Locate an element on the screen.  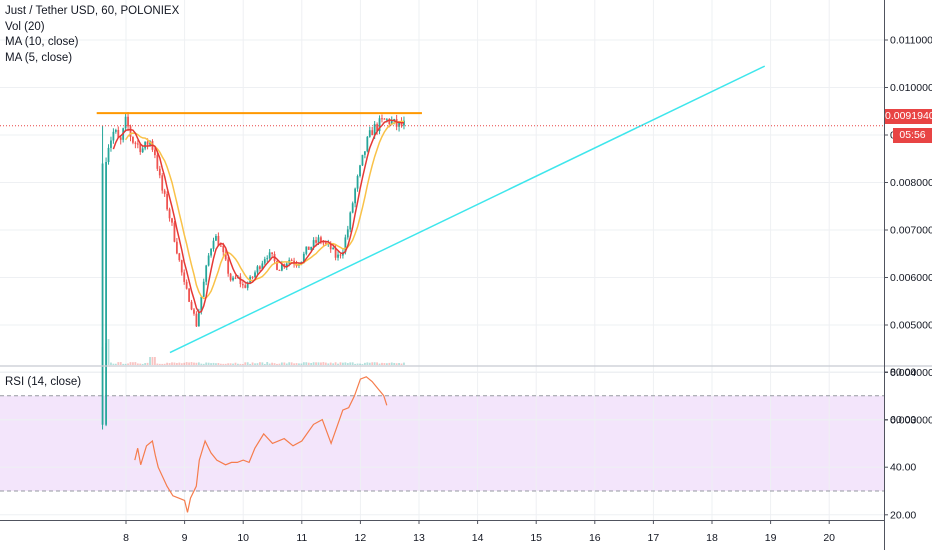
symbol-title: Just / Tether USD, 60, POLONIEX is located at coordinates (92, 11).